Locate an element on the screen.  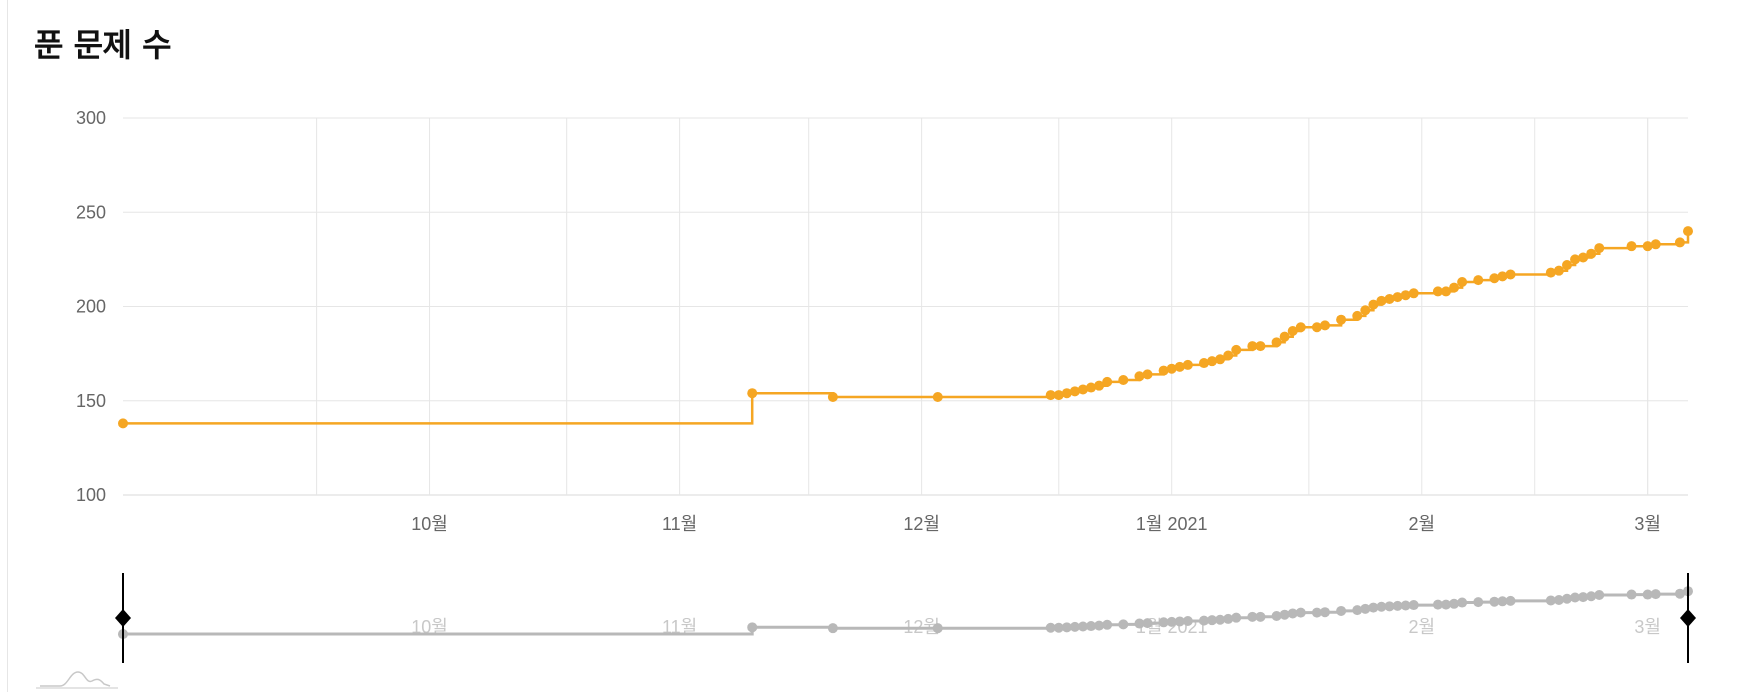
range-handle-right is located at coordinates (1688, 618).